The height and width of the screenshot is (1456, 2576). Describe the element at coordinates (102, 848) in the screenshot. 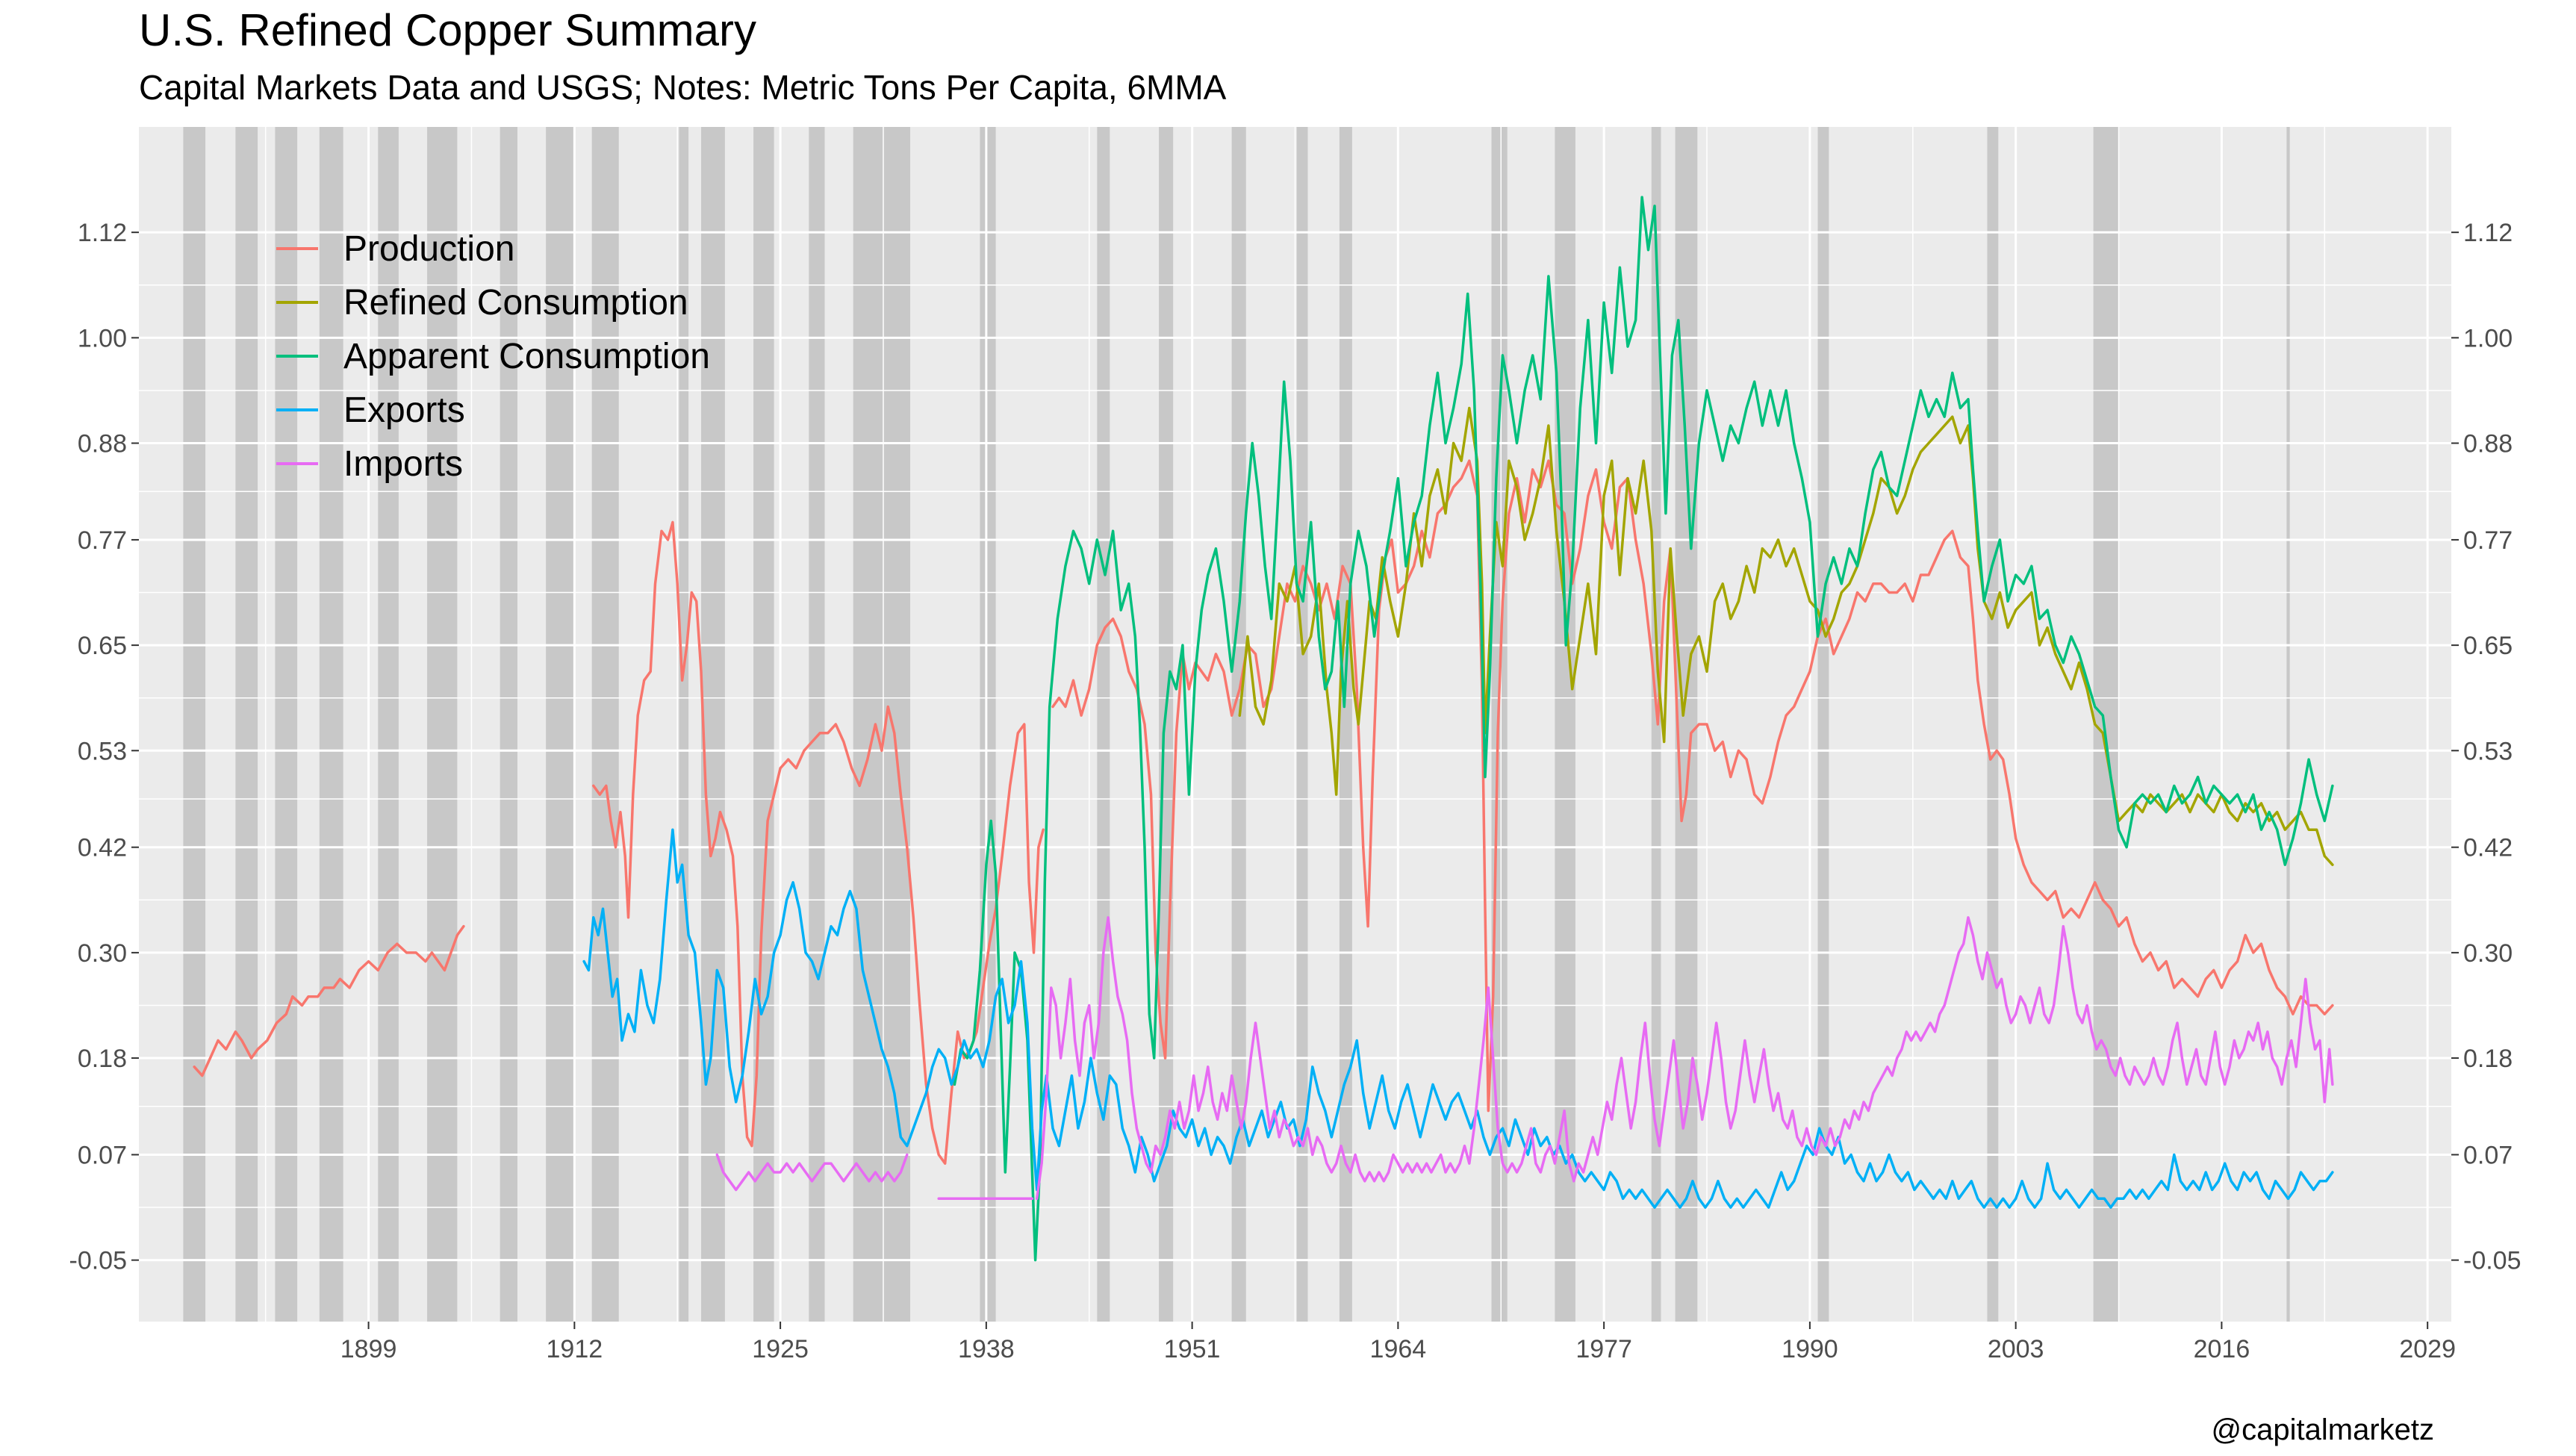

I see `y-tick-label-left: 0.42` at that location.